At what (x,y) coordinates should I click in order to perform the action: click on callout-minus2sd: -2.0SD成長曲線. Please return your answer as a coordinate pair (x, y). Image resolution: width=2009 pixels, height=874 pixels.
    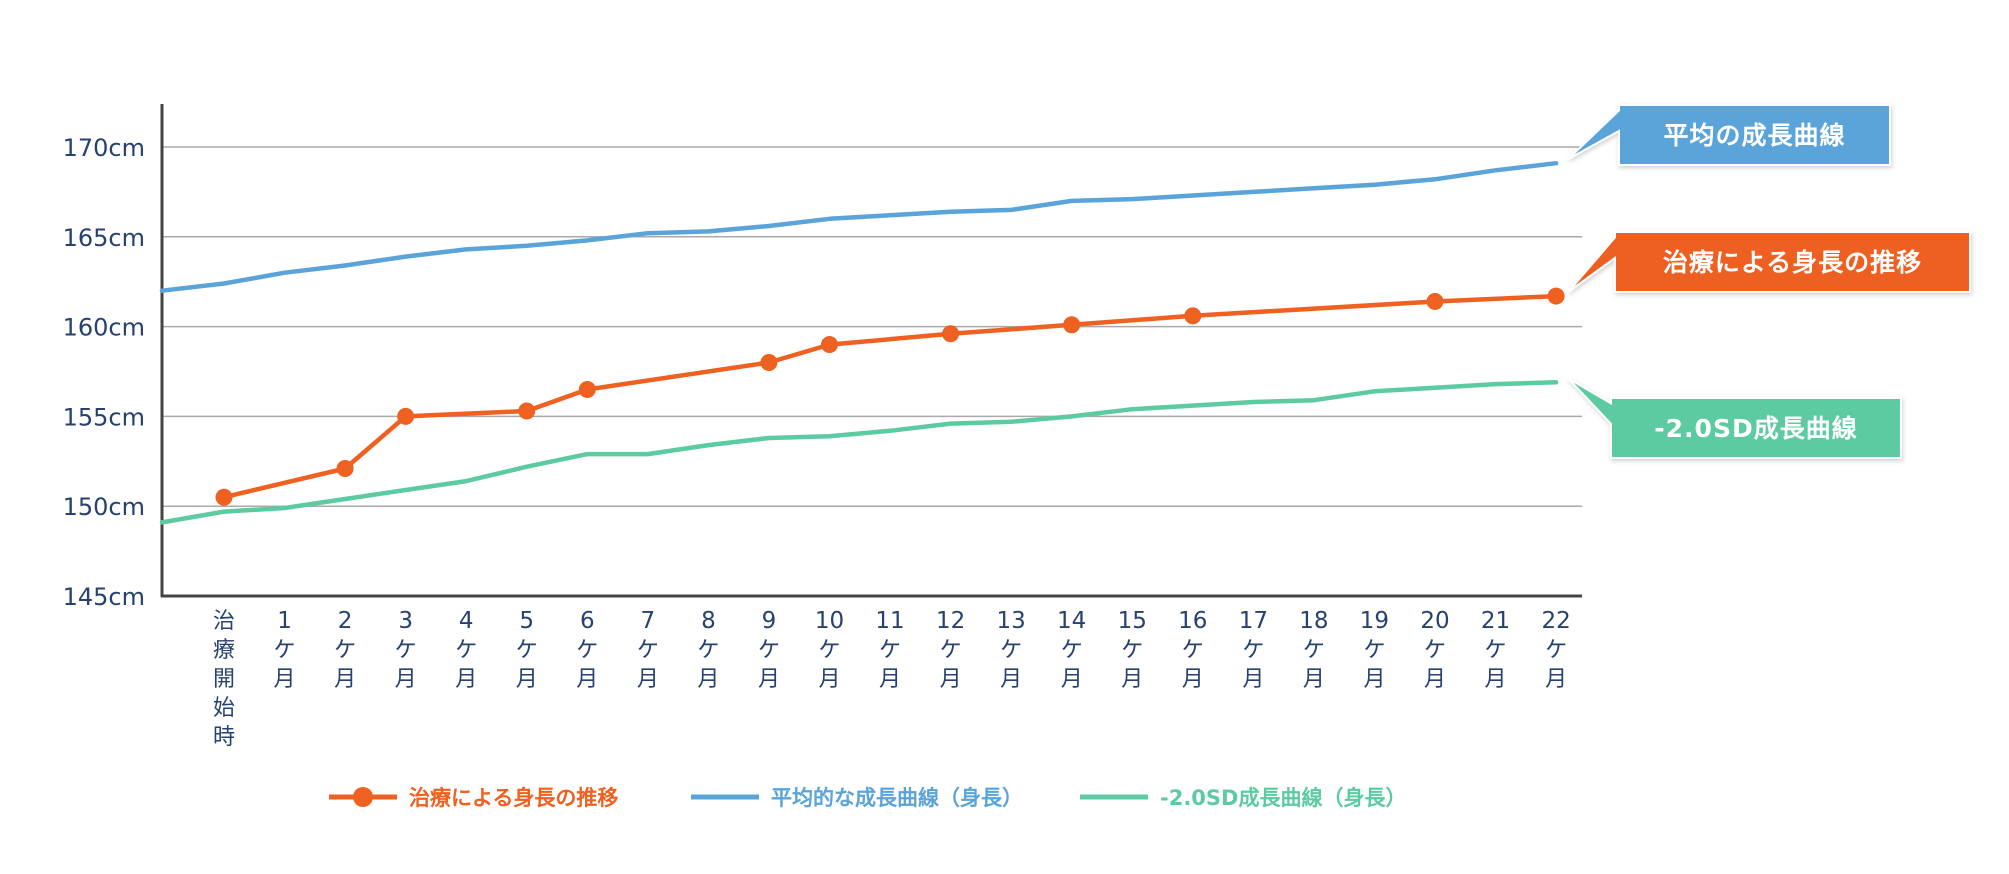
    Looking at the image, I should click on (1734, 418).